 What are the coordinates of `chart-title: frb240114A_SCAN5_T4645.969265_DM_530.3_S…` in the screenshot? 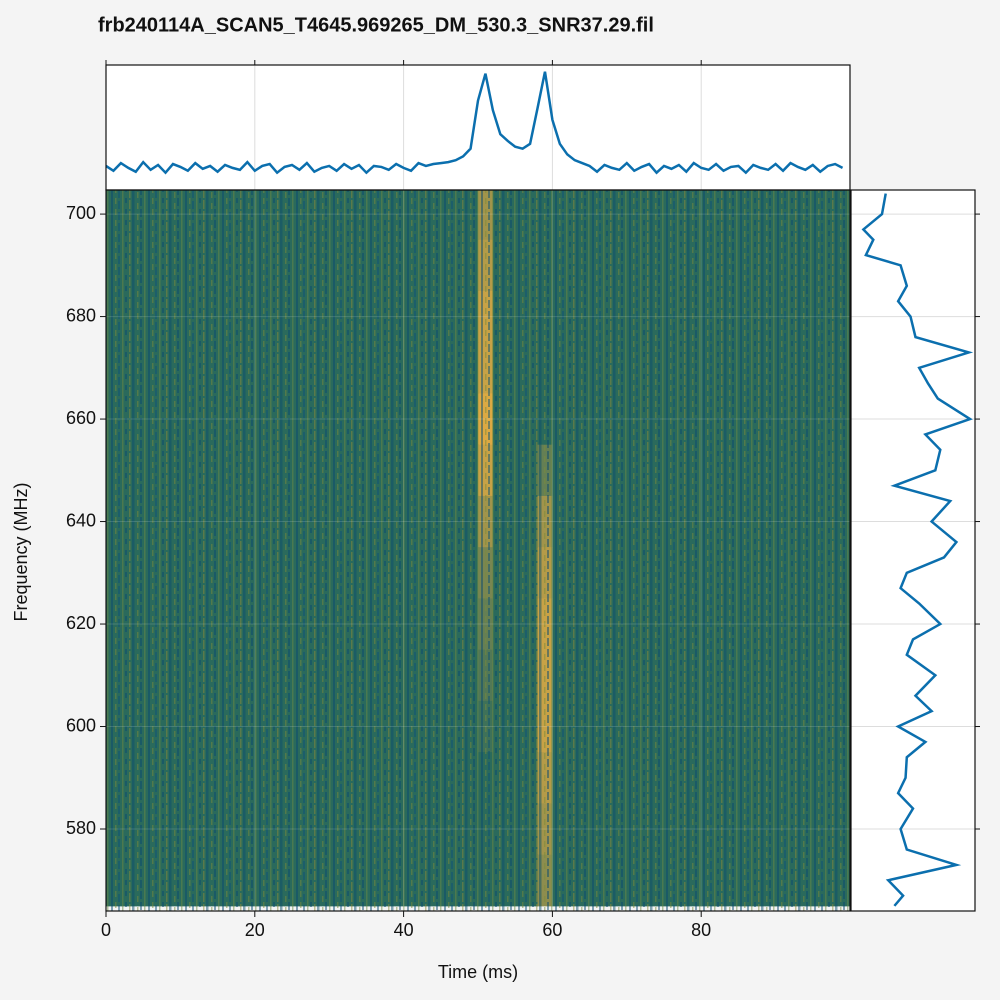 It's located at (376, 25).